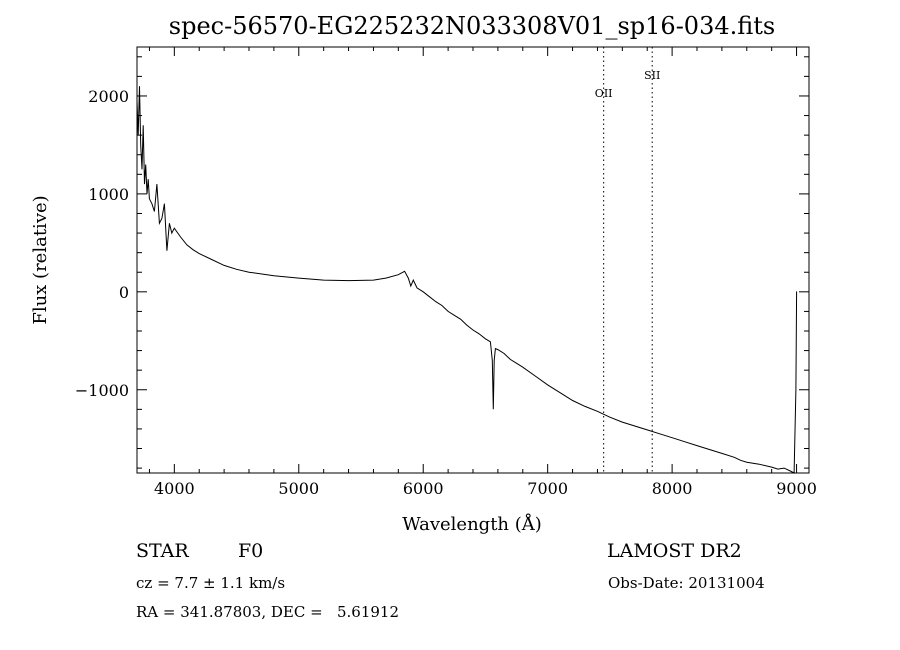  I want to click on annotation-label: SII, so click(652, 75).